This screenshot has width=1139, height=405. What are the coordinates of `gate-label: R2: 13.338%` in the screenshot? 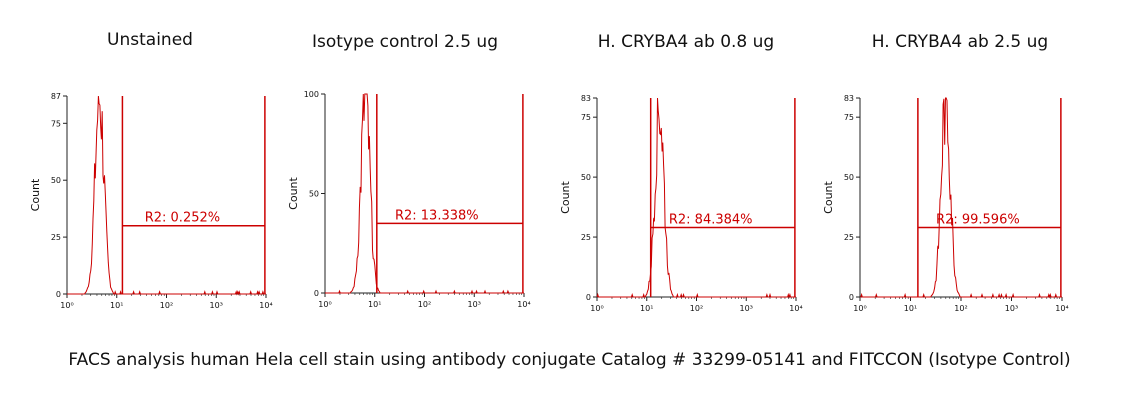 It's located at (437, 215).